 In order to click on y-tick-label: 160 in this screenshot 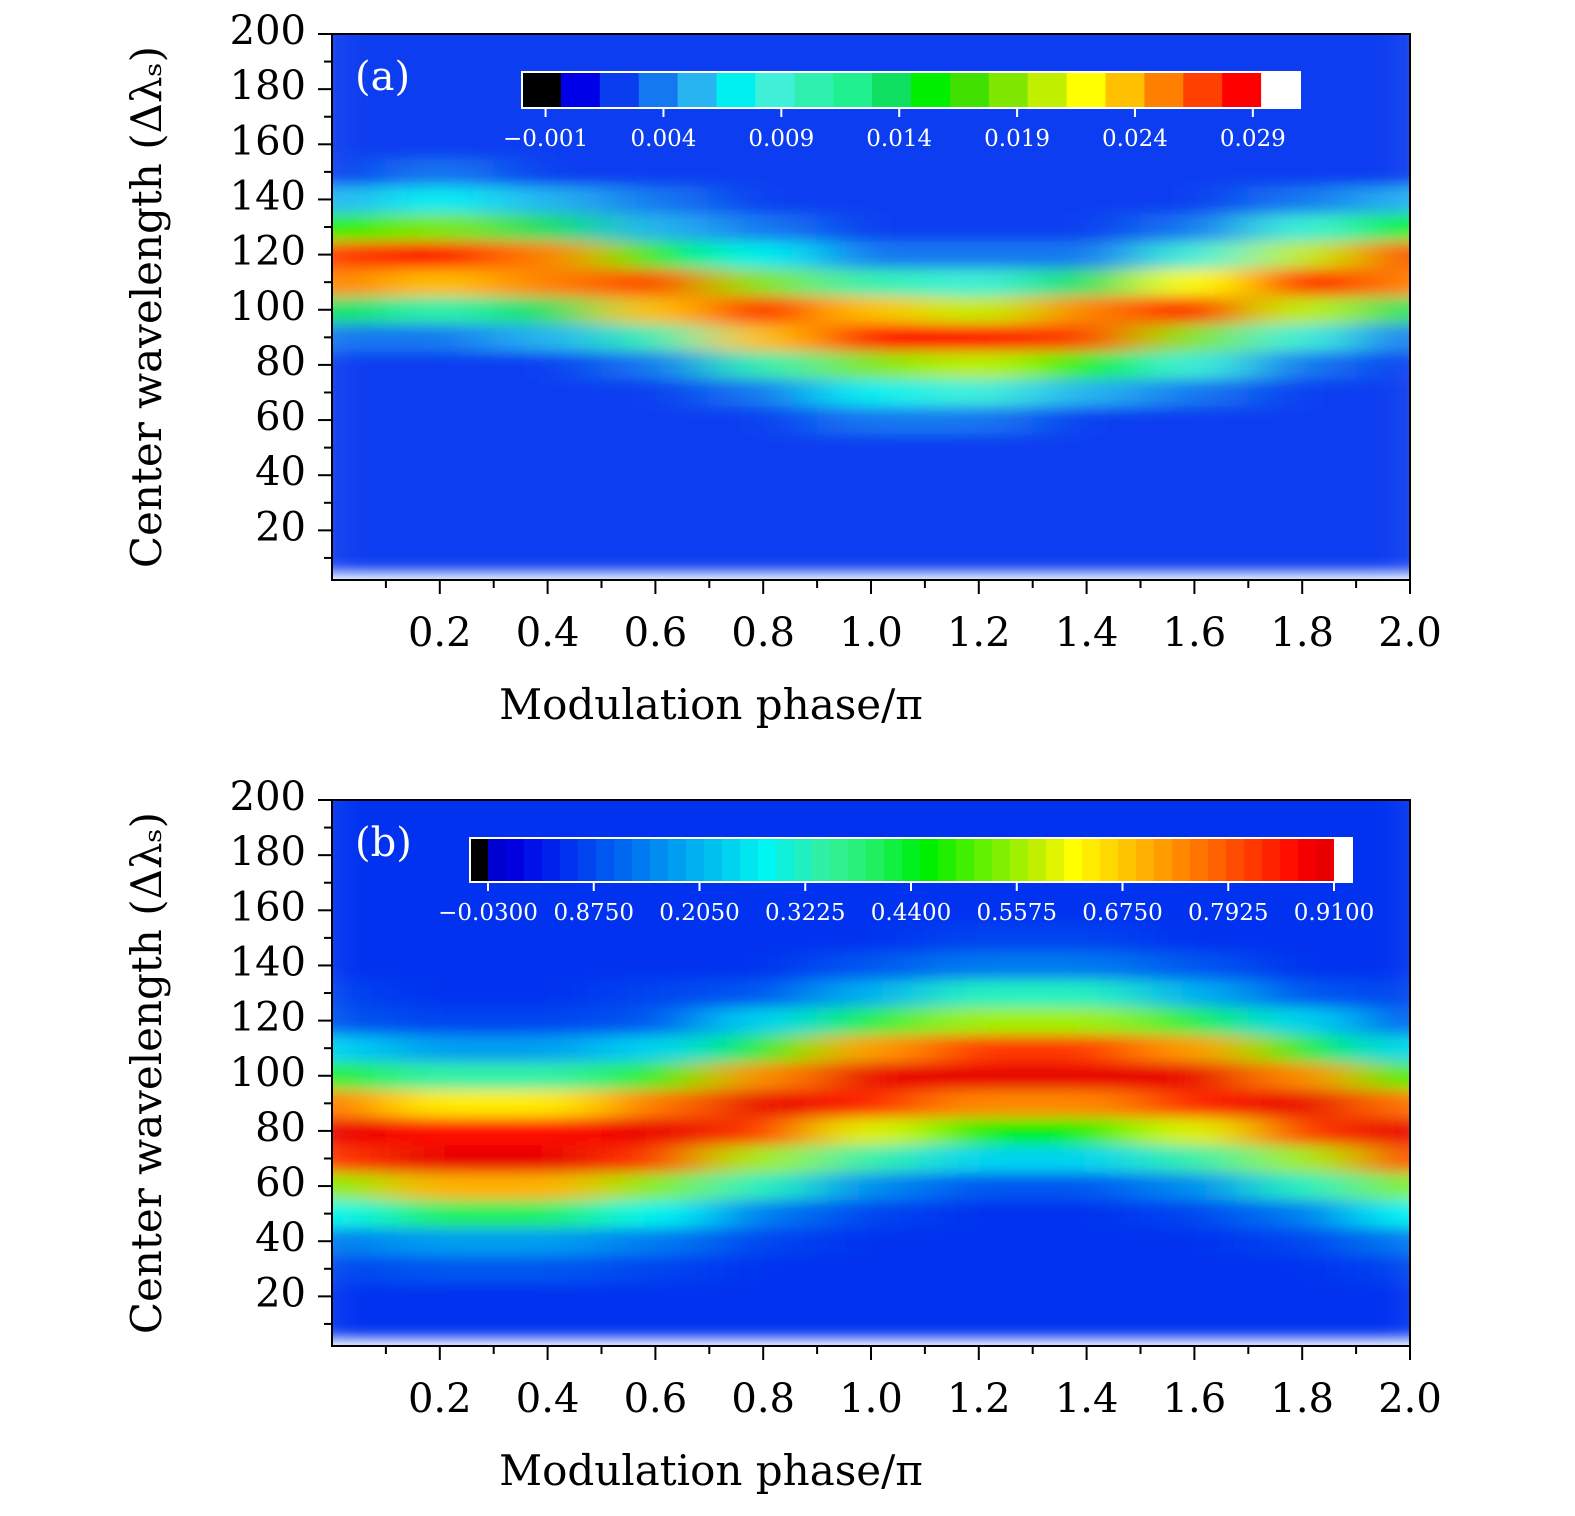, I will do `click(268, 907)`.